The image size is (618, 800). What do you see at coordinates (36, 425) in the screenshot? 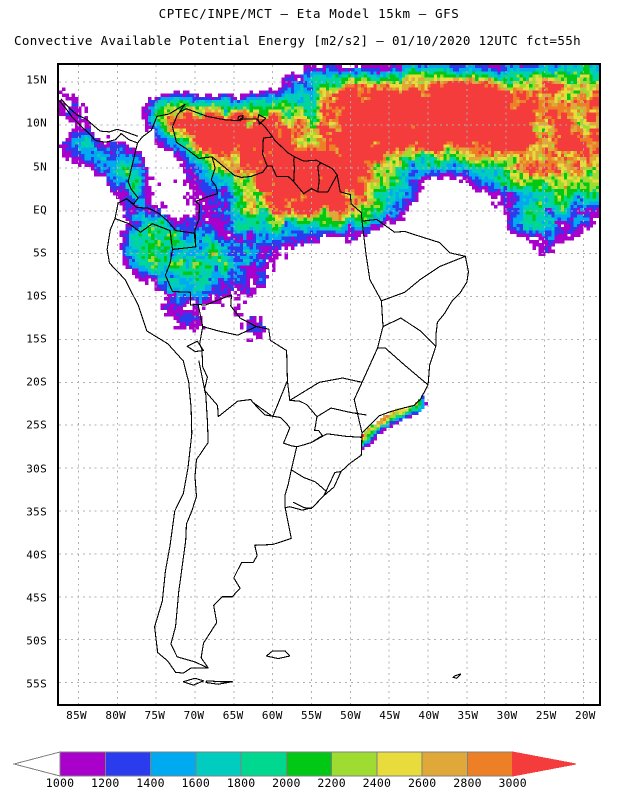
I see `y-tick-label: 25S` at bounding box center [36, 425].